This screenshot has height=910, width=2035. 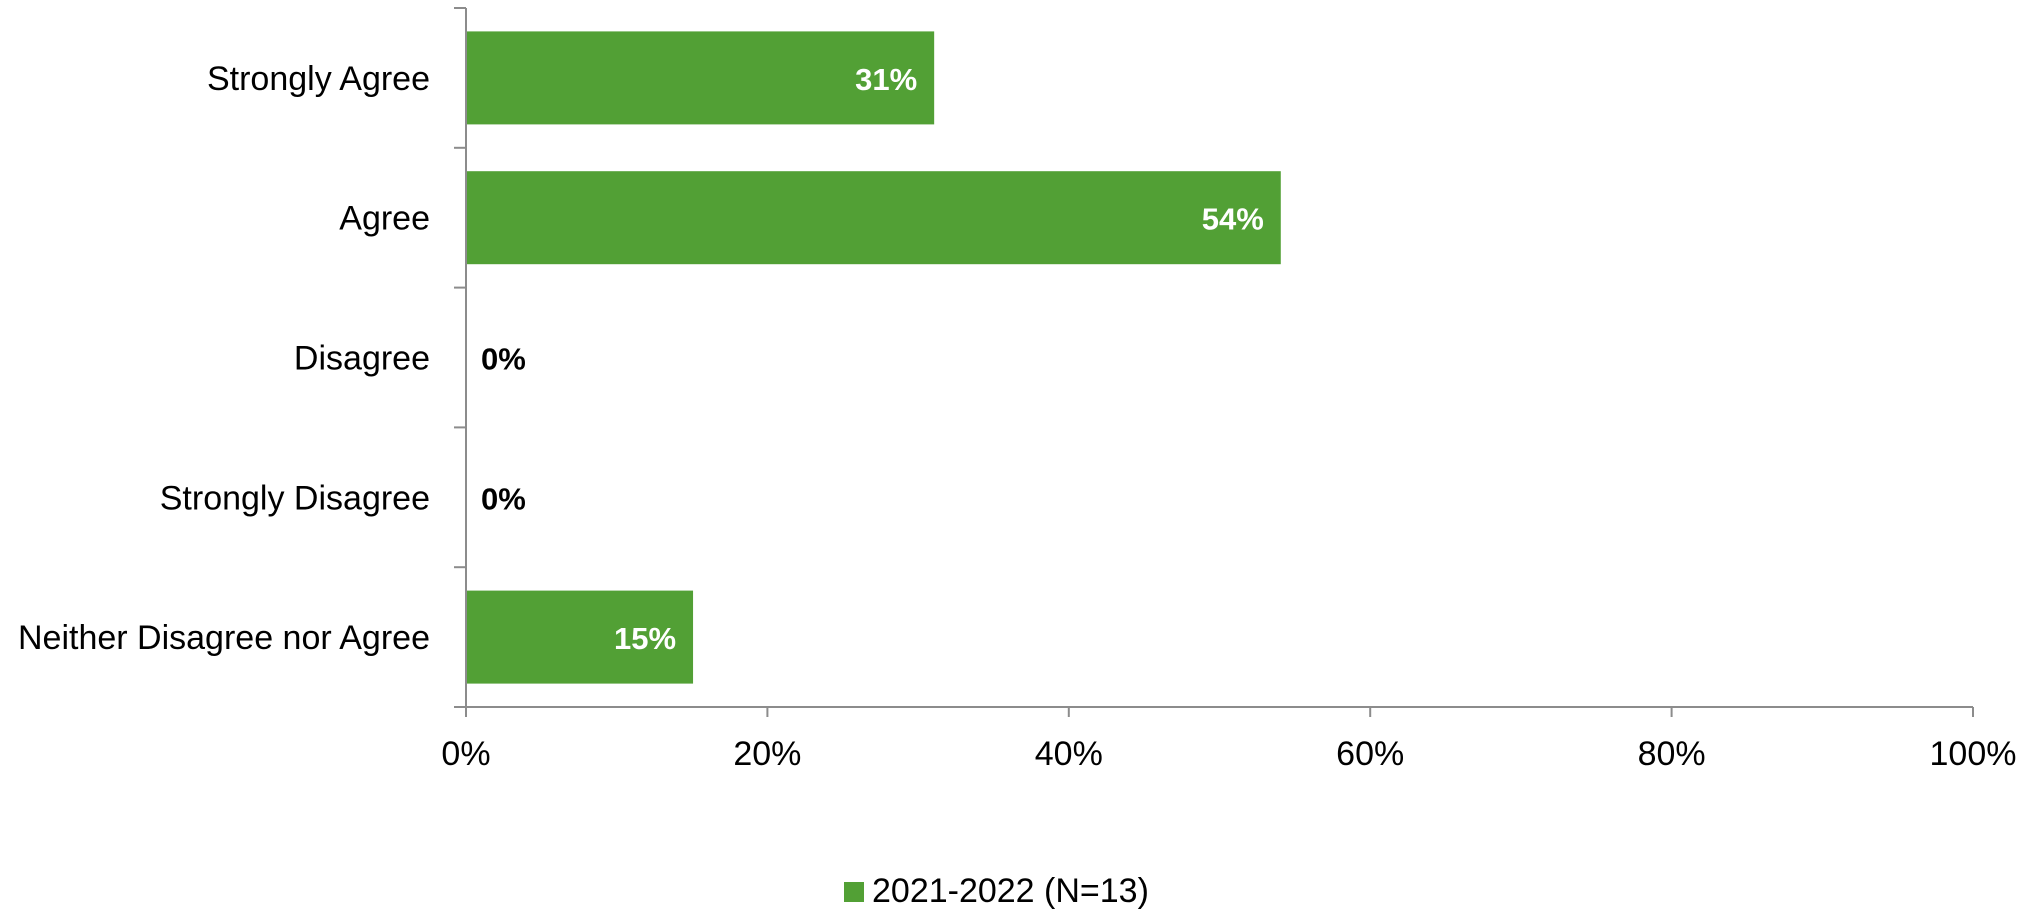 What do you see at coordinates (465, 754) in the screenshot?
I see `x-tick-label: 0%` at bounding box center [465, 754].